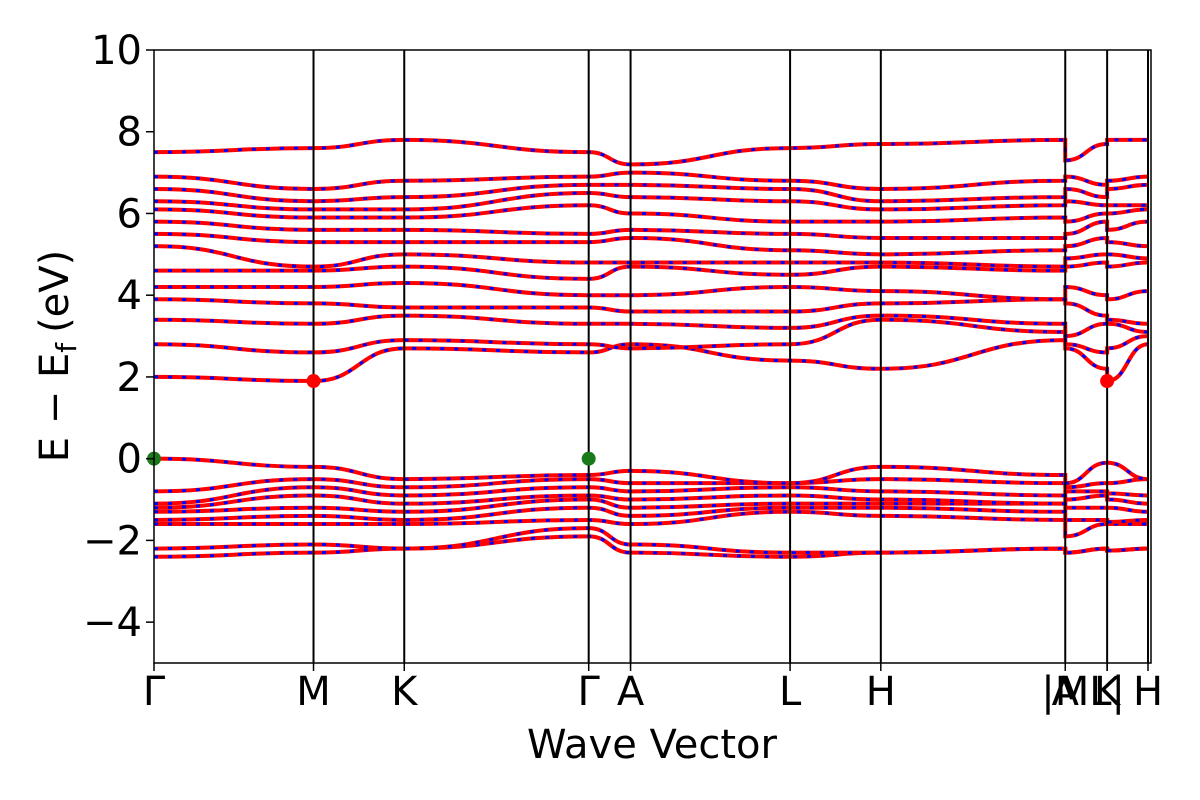 The width and height of the screenshot is (1200, 800). What do you see at coordinates (881, 692) in the screenshot?
I see `x-tick-label-6: H` at bounding box center [881, 692].